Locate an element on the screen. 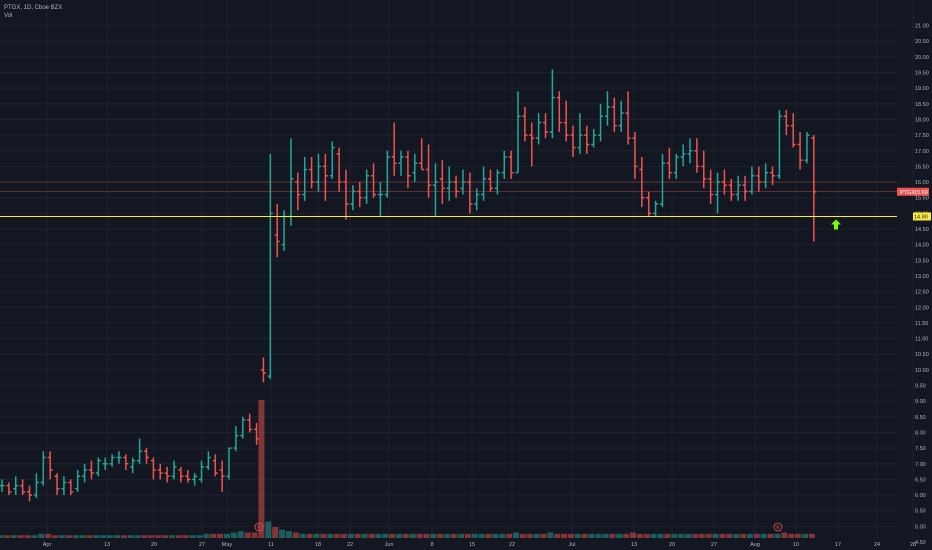 This screenshot has height=550, width=932. time-tick-label: 8 is located at coordinates (431, 545).